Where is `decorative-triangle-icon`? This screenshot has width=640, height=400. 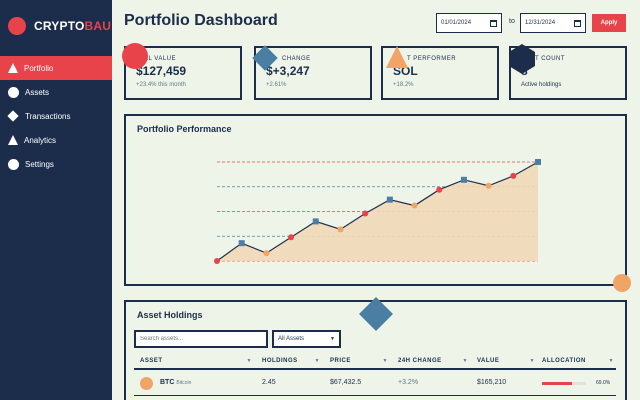 decorative-triangle-icon is located at coordinates (397, 57).